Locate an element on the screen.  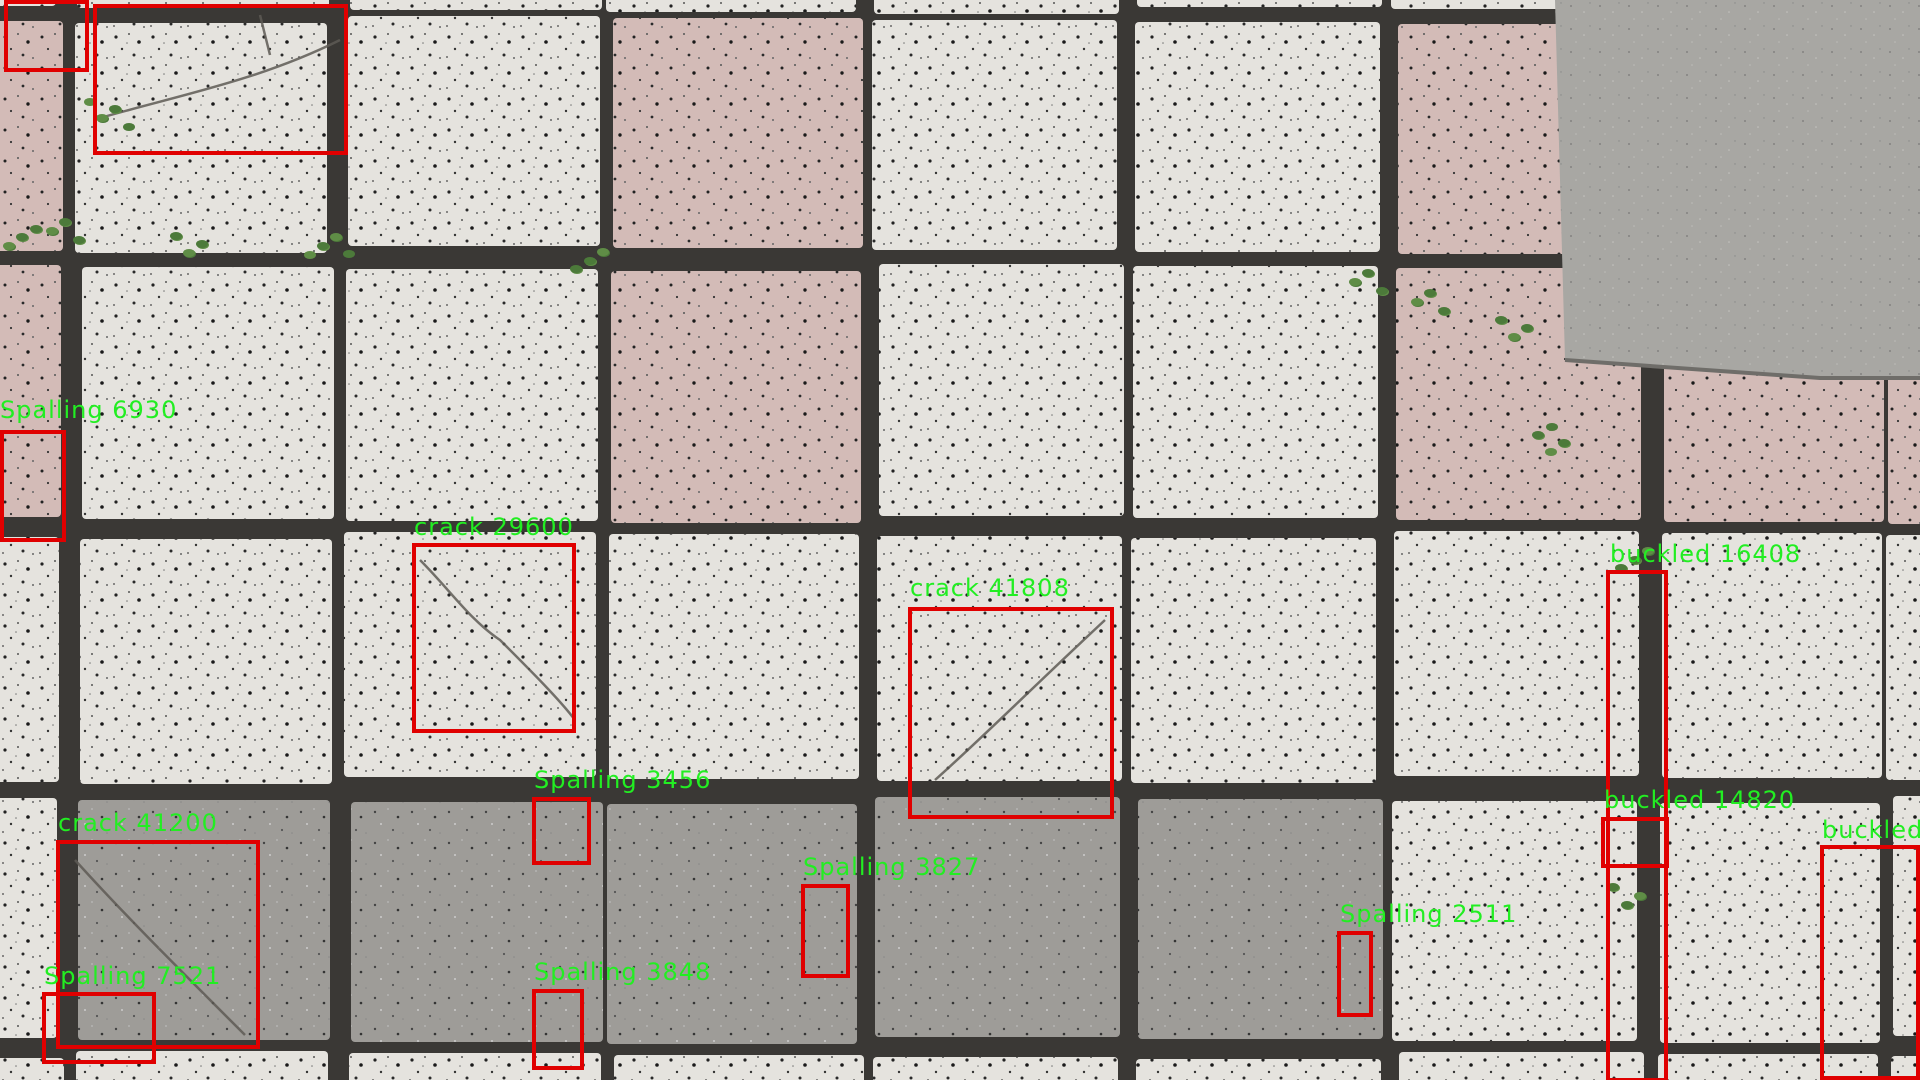
detection-label: crack 41200 is located at coordinates (138, 823).